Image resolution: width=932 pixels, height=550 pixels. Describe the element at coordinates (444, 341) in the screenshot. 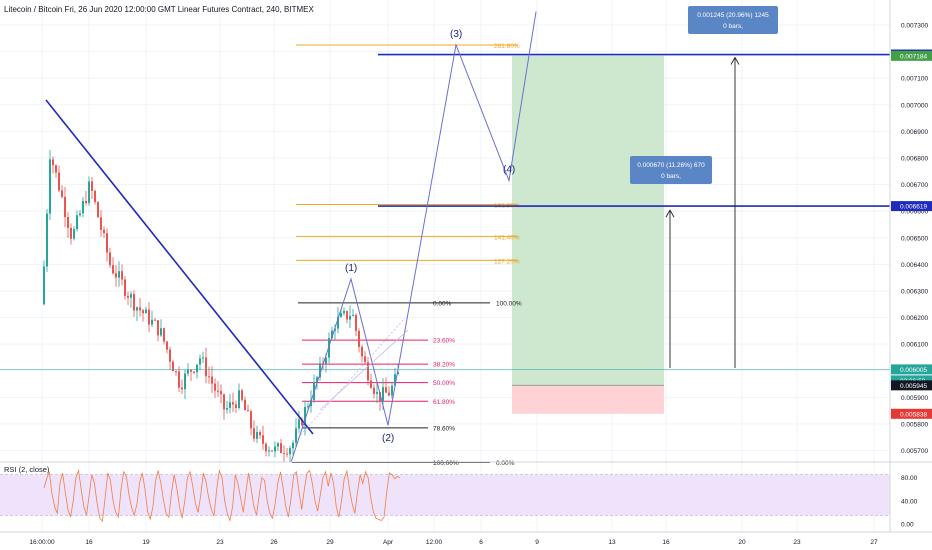

I see `fib-retracement-label: 23.60%` at that location.